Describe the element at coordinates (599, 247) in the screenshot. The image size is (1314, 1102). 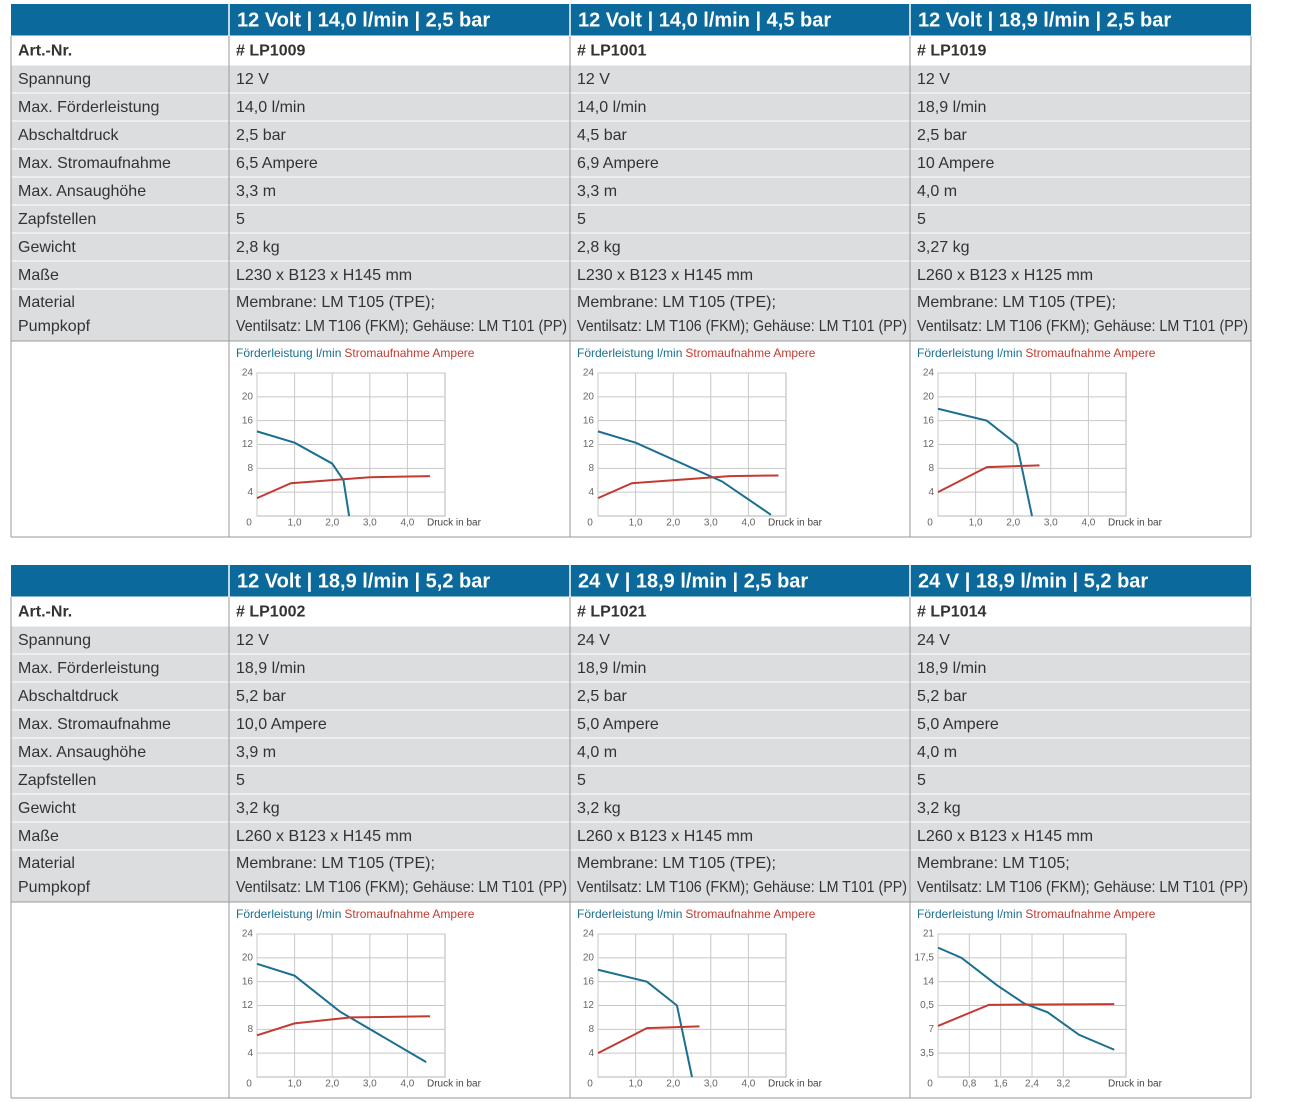
I see `cell-text: 2,8 kg` at that location.